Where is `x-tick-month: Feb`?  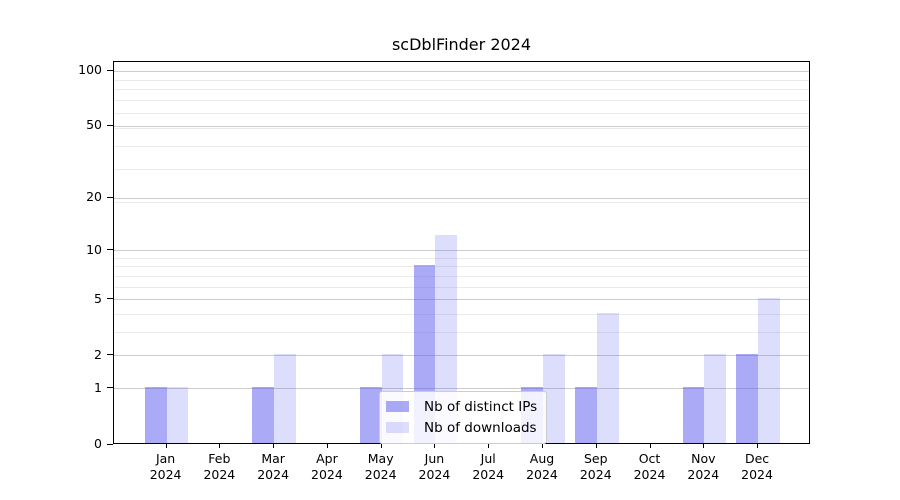
x-tick-month: Feb is located at coordinates (219, 458).